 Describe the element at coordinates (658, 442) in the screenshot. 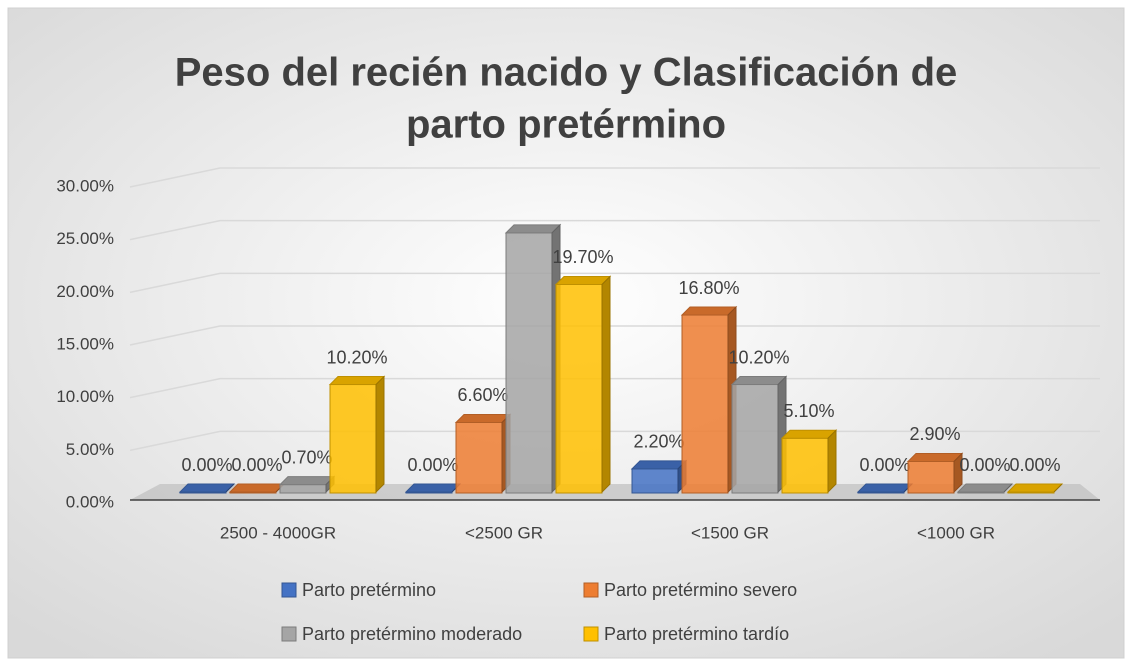

I see `data-label: 2.20%` at that location.